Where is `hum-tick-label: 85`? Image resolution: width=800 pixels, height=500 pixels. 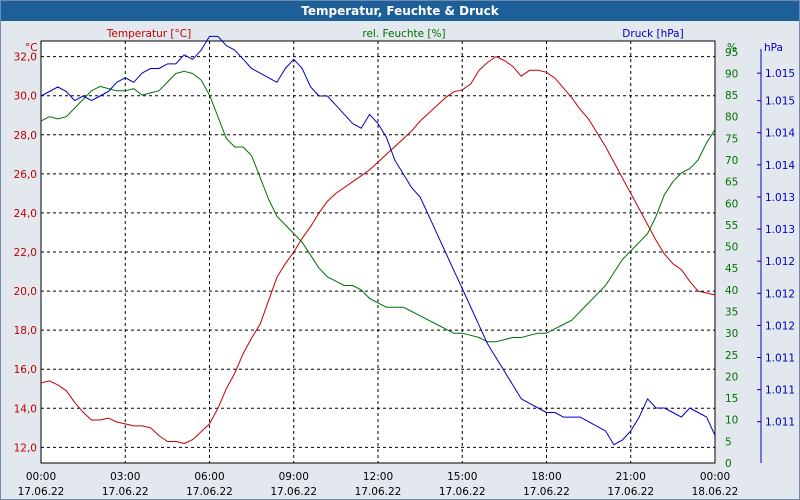 hum-tick-label: 85 is located at coordinates (731, 96).